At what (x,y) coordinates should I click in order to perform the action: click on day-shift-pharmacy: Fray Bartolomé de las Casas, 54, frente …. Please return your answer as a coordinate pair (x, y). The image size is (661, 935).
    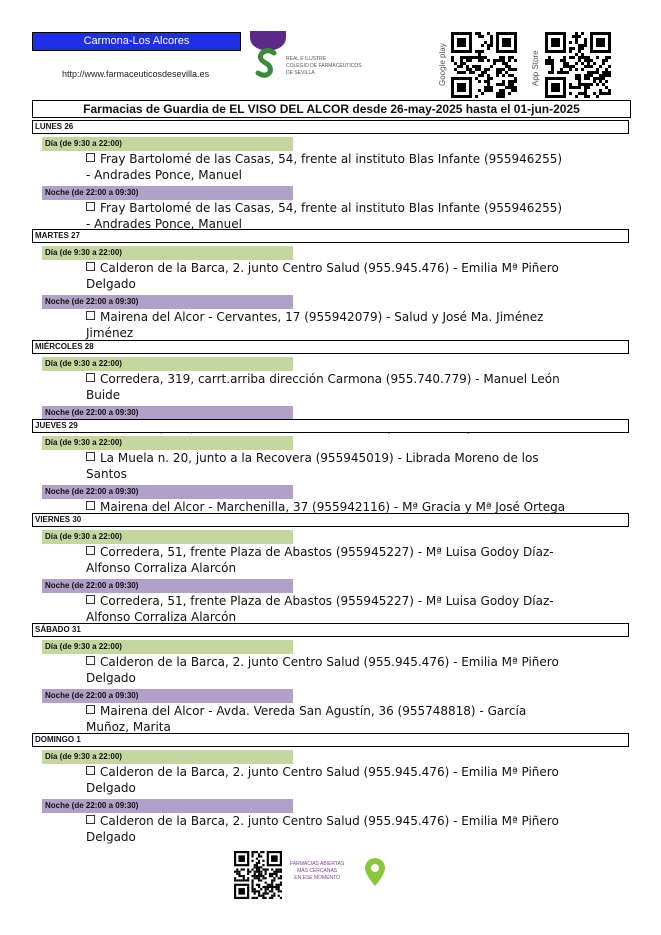
    Looking at the image, I should click on (324, 167).